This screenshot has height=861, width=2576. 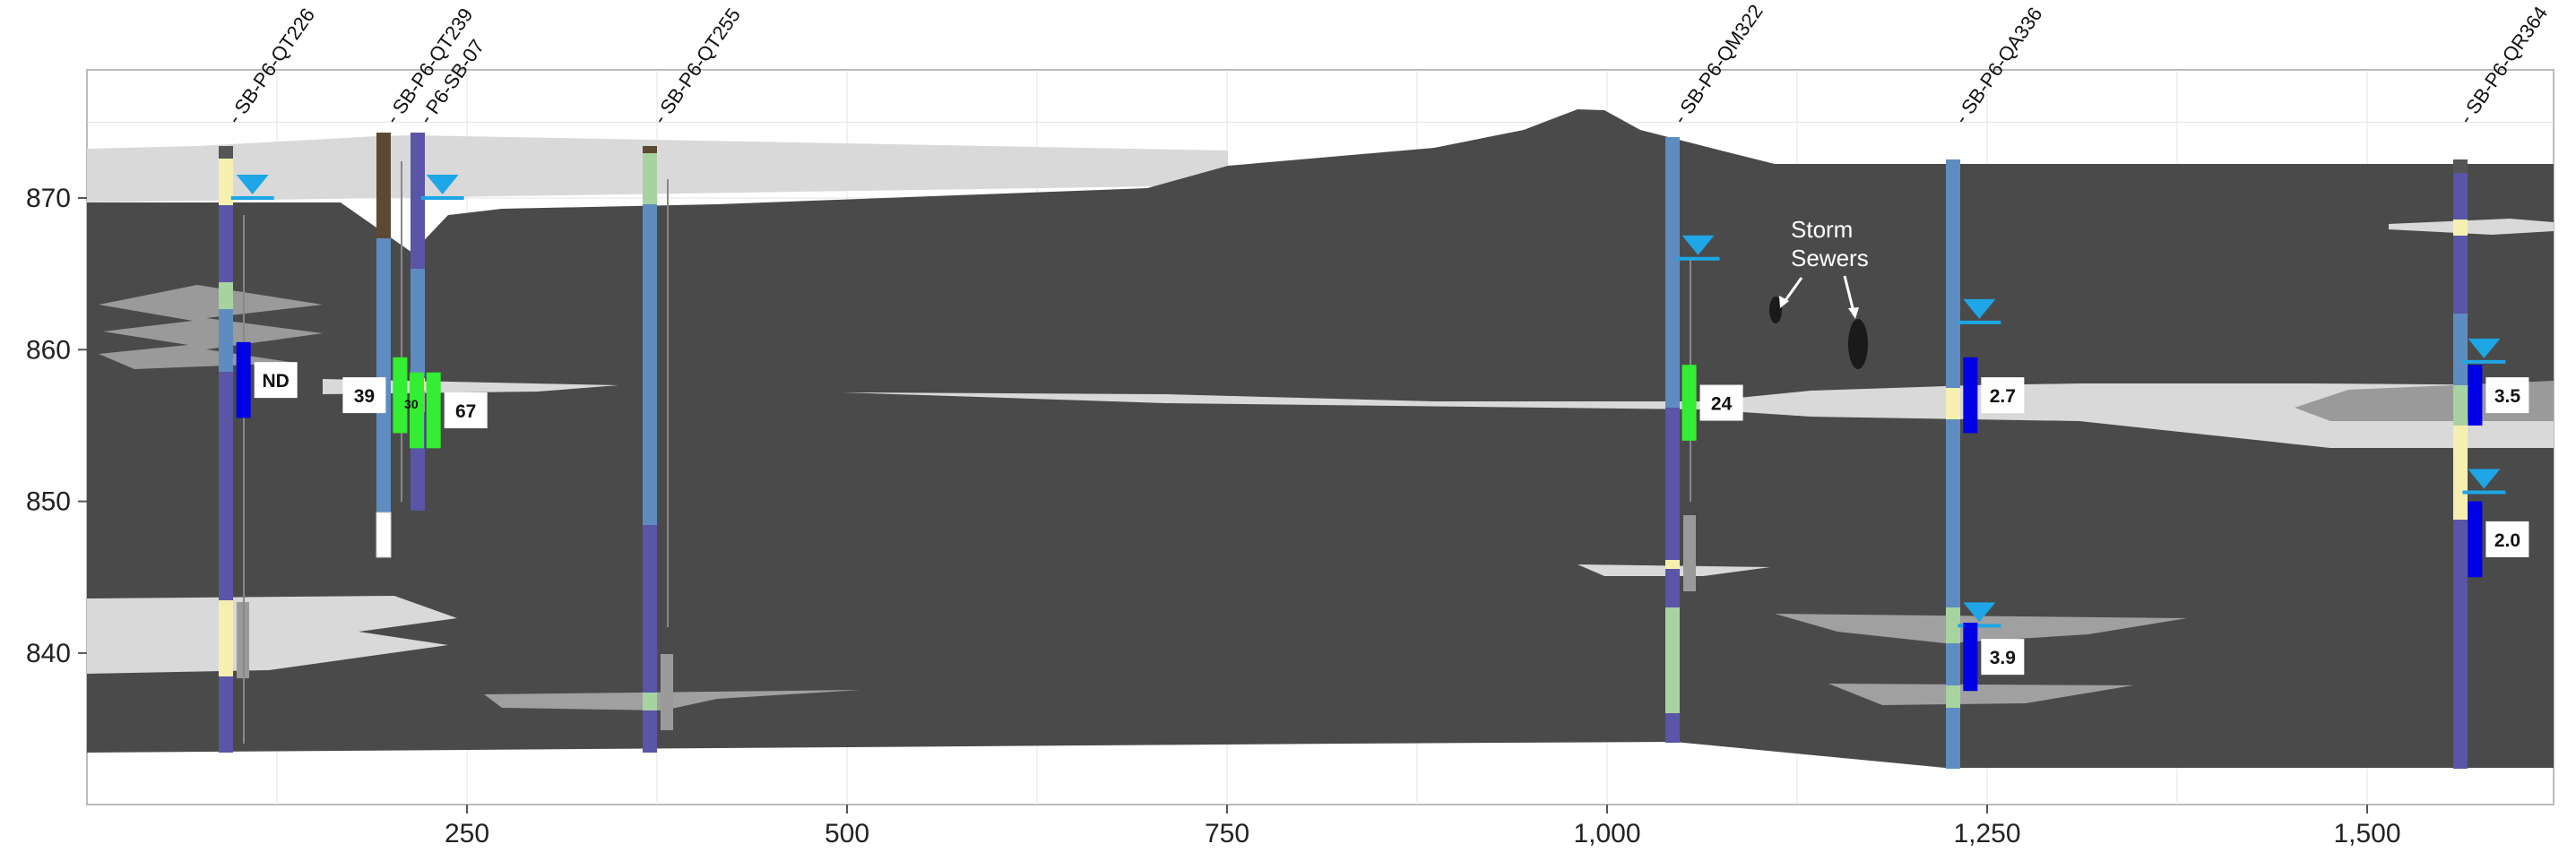 What do you see at coordinates (1986, 833) in the screenshot?
I see `x-tick-label: 1,250` at bounding box center [1986, 833].